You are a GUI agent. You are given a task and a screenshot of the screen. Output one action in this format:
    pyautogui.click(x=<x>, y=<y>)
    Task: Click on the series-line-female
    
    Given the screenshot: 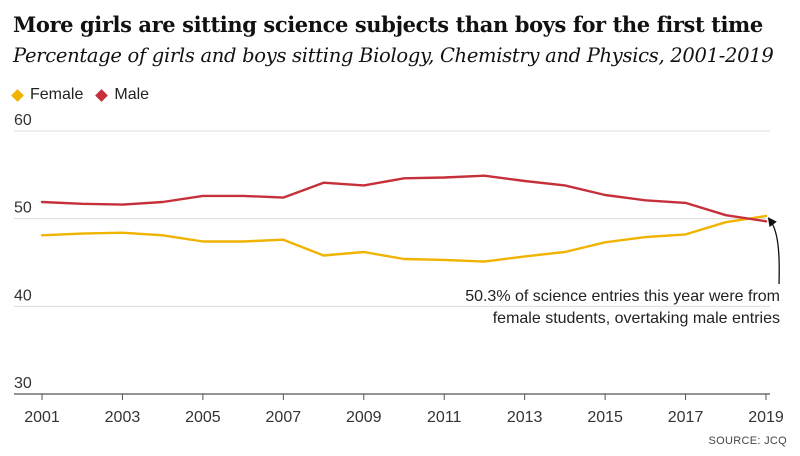 What is the action you would take?
    pyautogui.click(x=404, y=238)
    